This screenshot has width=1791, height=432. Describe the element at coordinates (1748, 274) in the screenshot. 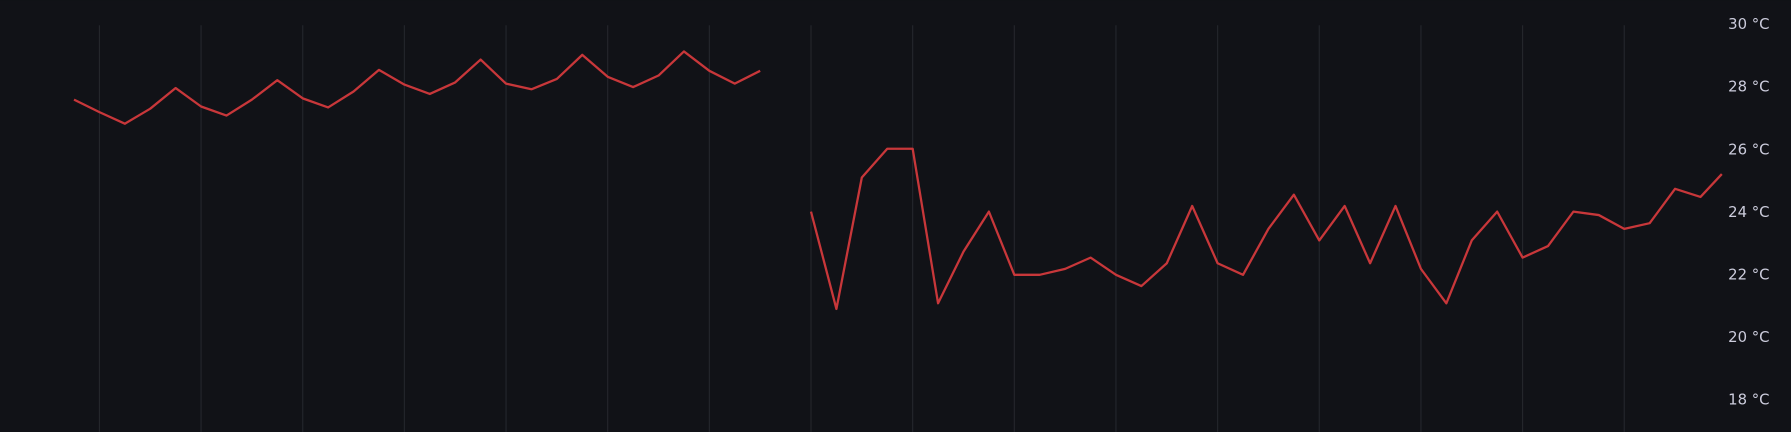

I see `y-tick-label: 22 °C` at that location.